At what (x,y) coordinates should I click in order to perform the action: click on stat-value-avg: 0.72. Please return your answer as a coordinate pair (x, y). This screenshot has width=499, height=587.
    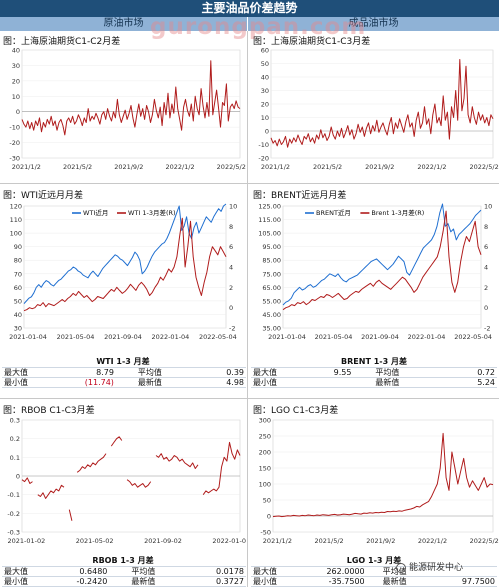
    Looking at the image, I should click on (474, 372).